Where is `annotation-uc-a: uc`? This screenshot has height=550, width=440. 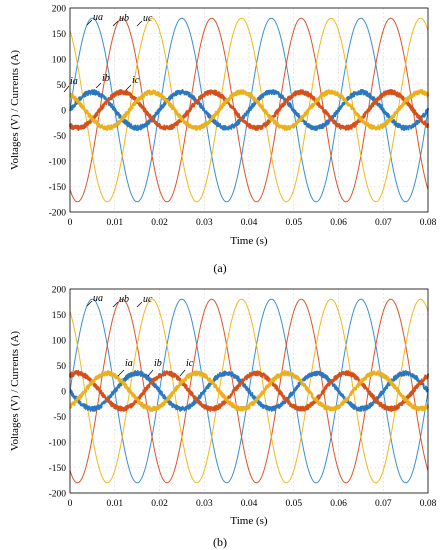 annotation-uc-a: uc is located at coordinates (148, 18).